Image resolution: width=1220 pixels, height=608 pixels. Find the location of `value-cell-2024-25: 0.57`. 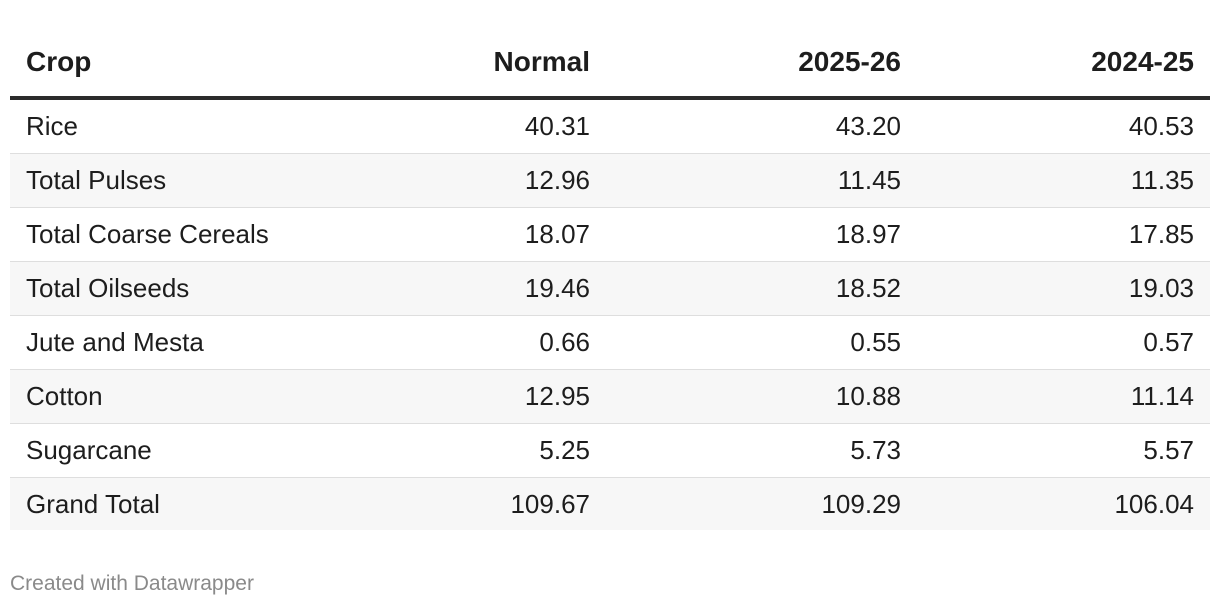

value-cell-2024-25: 0.57 is located at coordinates (1060, 342).